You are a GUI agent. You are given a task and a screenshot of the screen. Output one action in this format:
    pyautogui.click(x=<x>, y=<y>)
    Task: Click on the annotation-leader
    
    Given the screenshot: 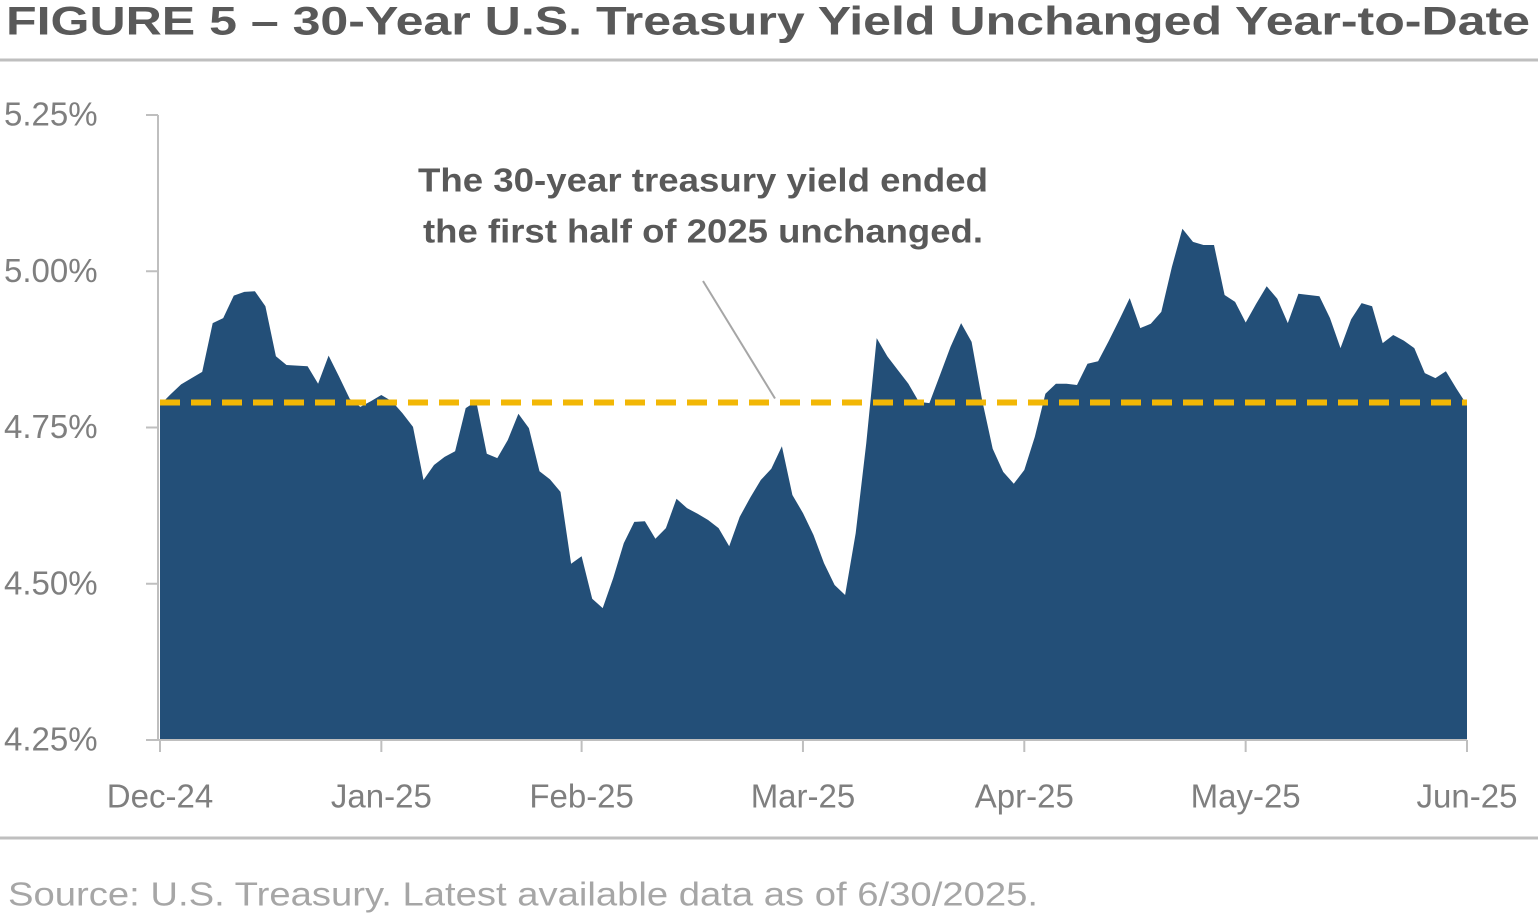 What is the action you would take?
    pyautogui.click(x=739, y=340)
    